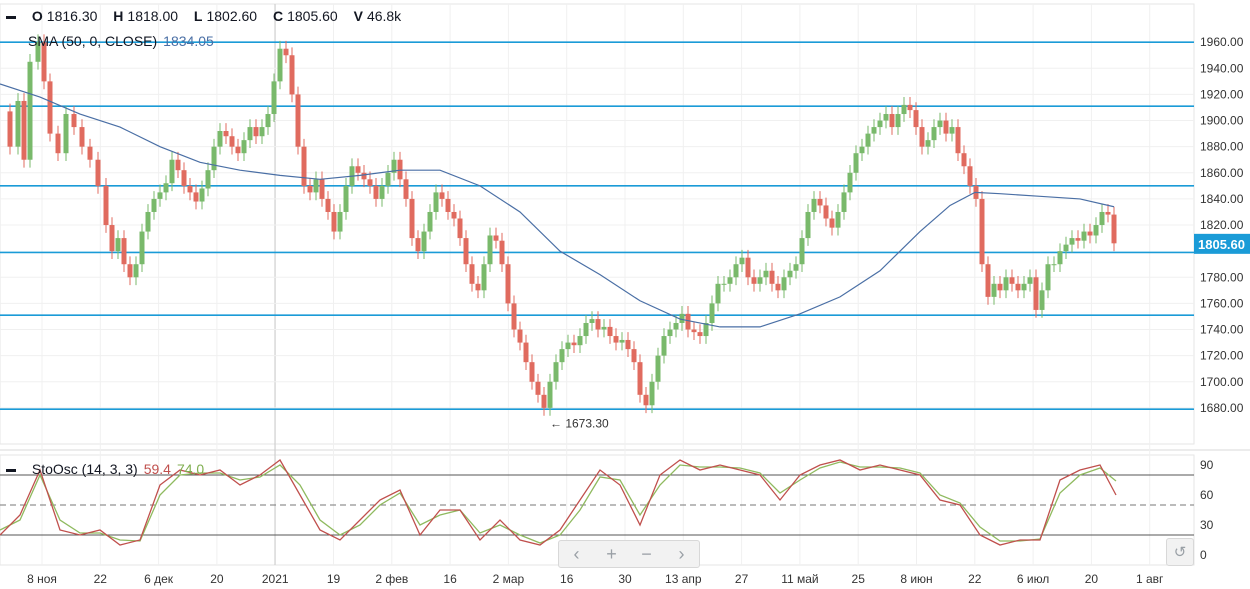 Image resolution: width=1250 pixels, height=589 pixels. I want to click on collapse-main-icon, so click(11, 17).